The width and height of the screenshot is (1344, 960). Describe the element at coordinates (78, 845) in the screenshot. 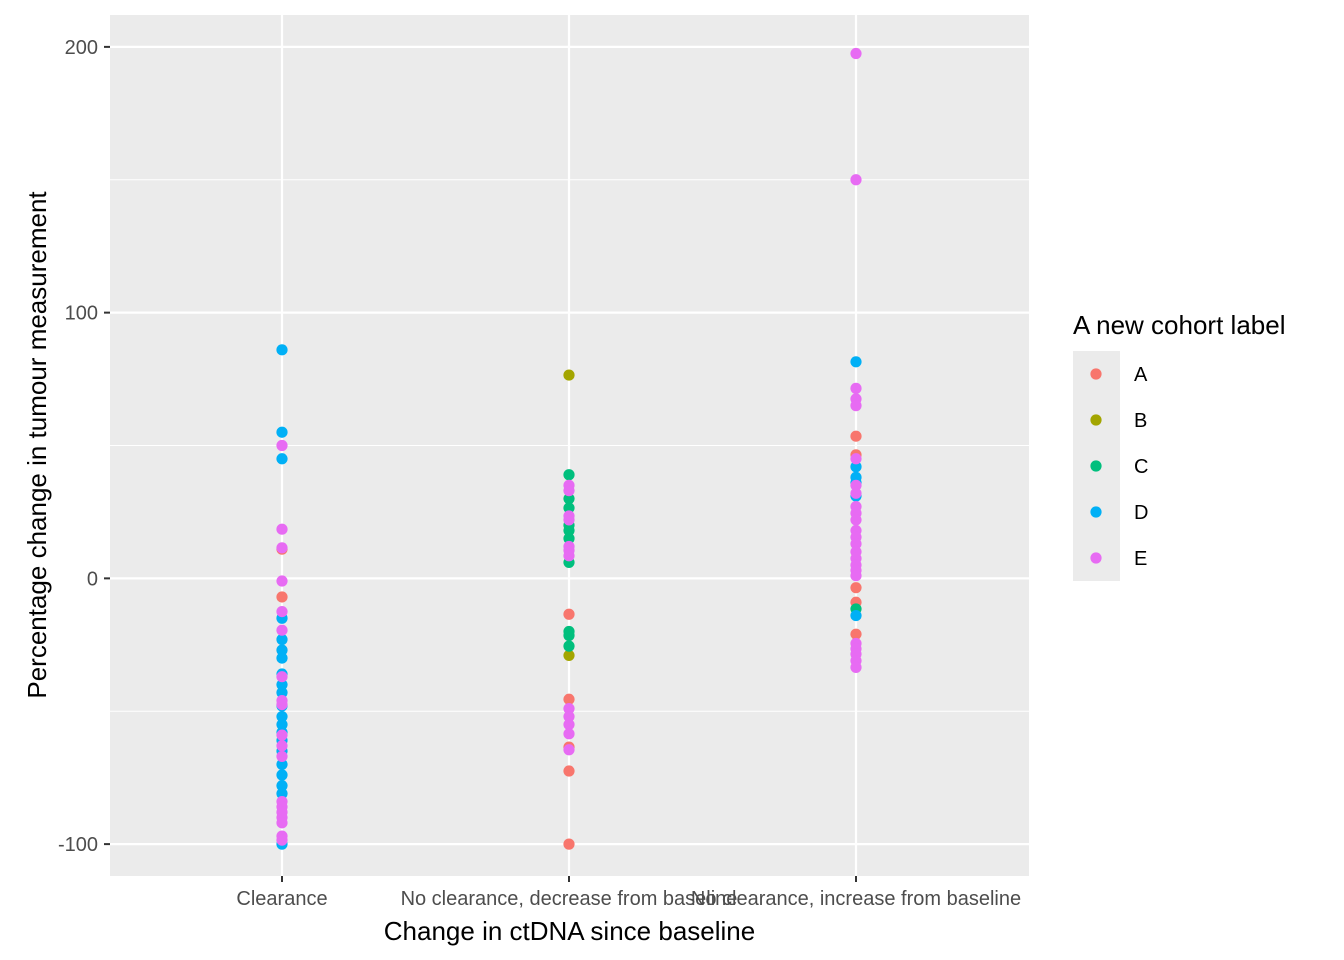

I see `y-tick-label: -100` at that location.